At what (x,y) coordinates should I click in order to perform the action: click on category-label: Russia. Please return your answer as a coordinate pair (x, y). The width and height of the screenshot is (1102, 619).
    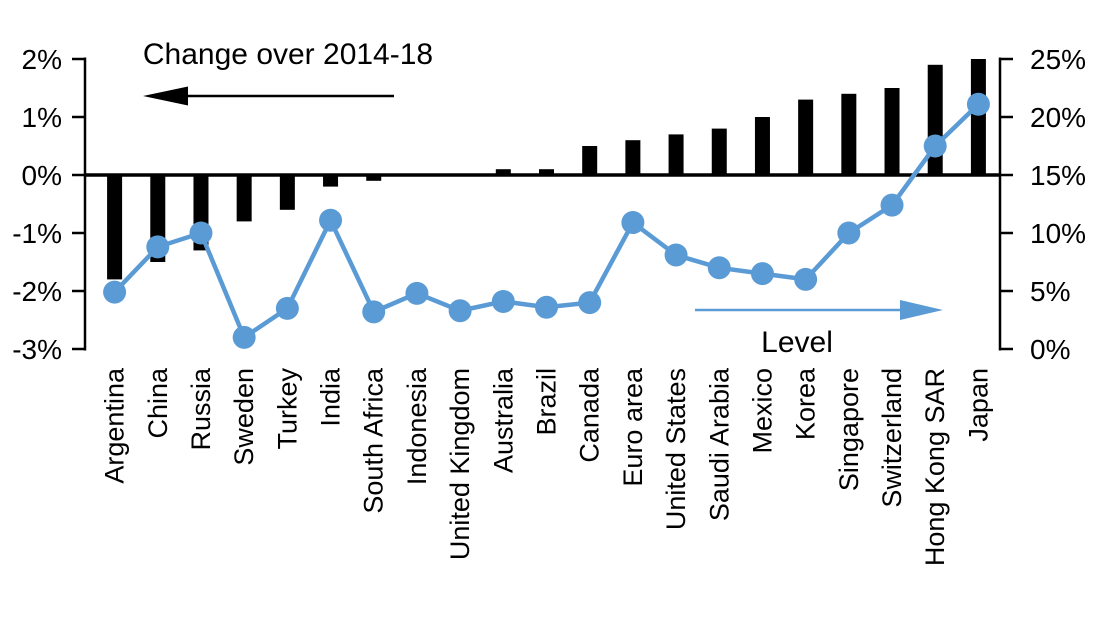
    Looking at the image, I should click on (201, 409).